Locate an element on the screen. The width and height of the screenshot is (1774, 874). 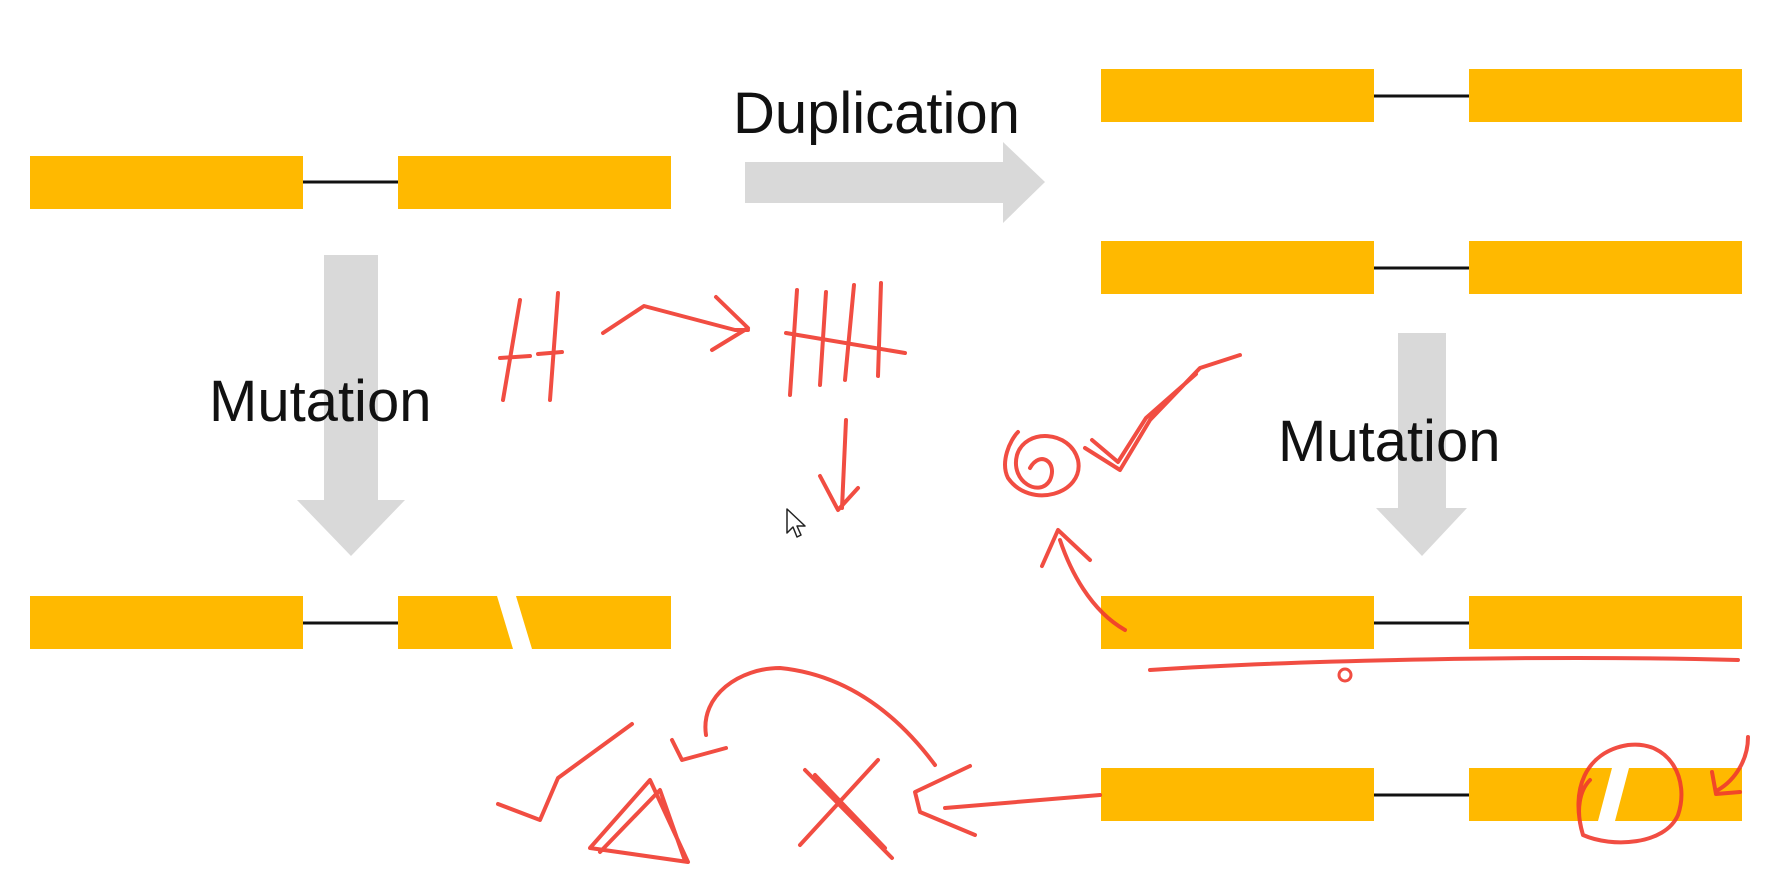
triangle-sketch is located at coordinates (639, 821).